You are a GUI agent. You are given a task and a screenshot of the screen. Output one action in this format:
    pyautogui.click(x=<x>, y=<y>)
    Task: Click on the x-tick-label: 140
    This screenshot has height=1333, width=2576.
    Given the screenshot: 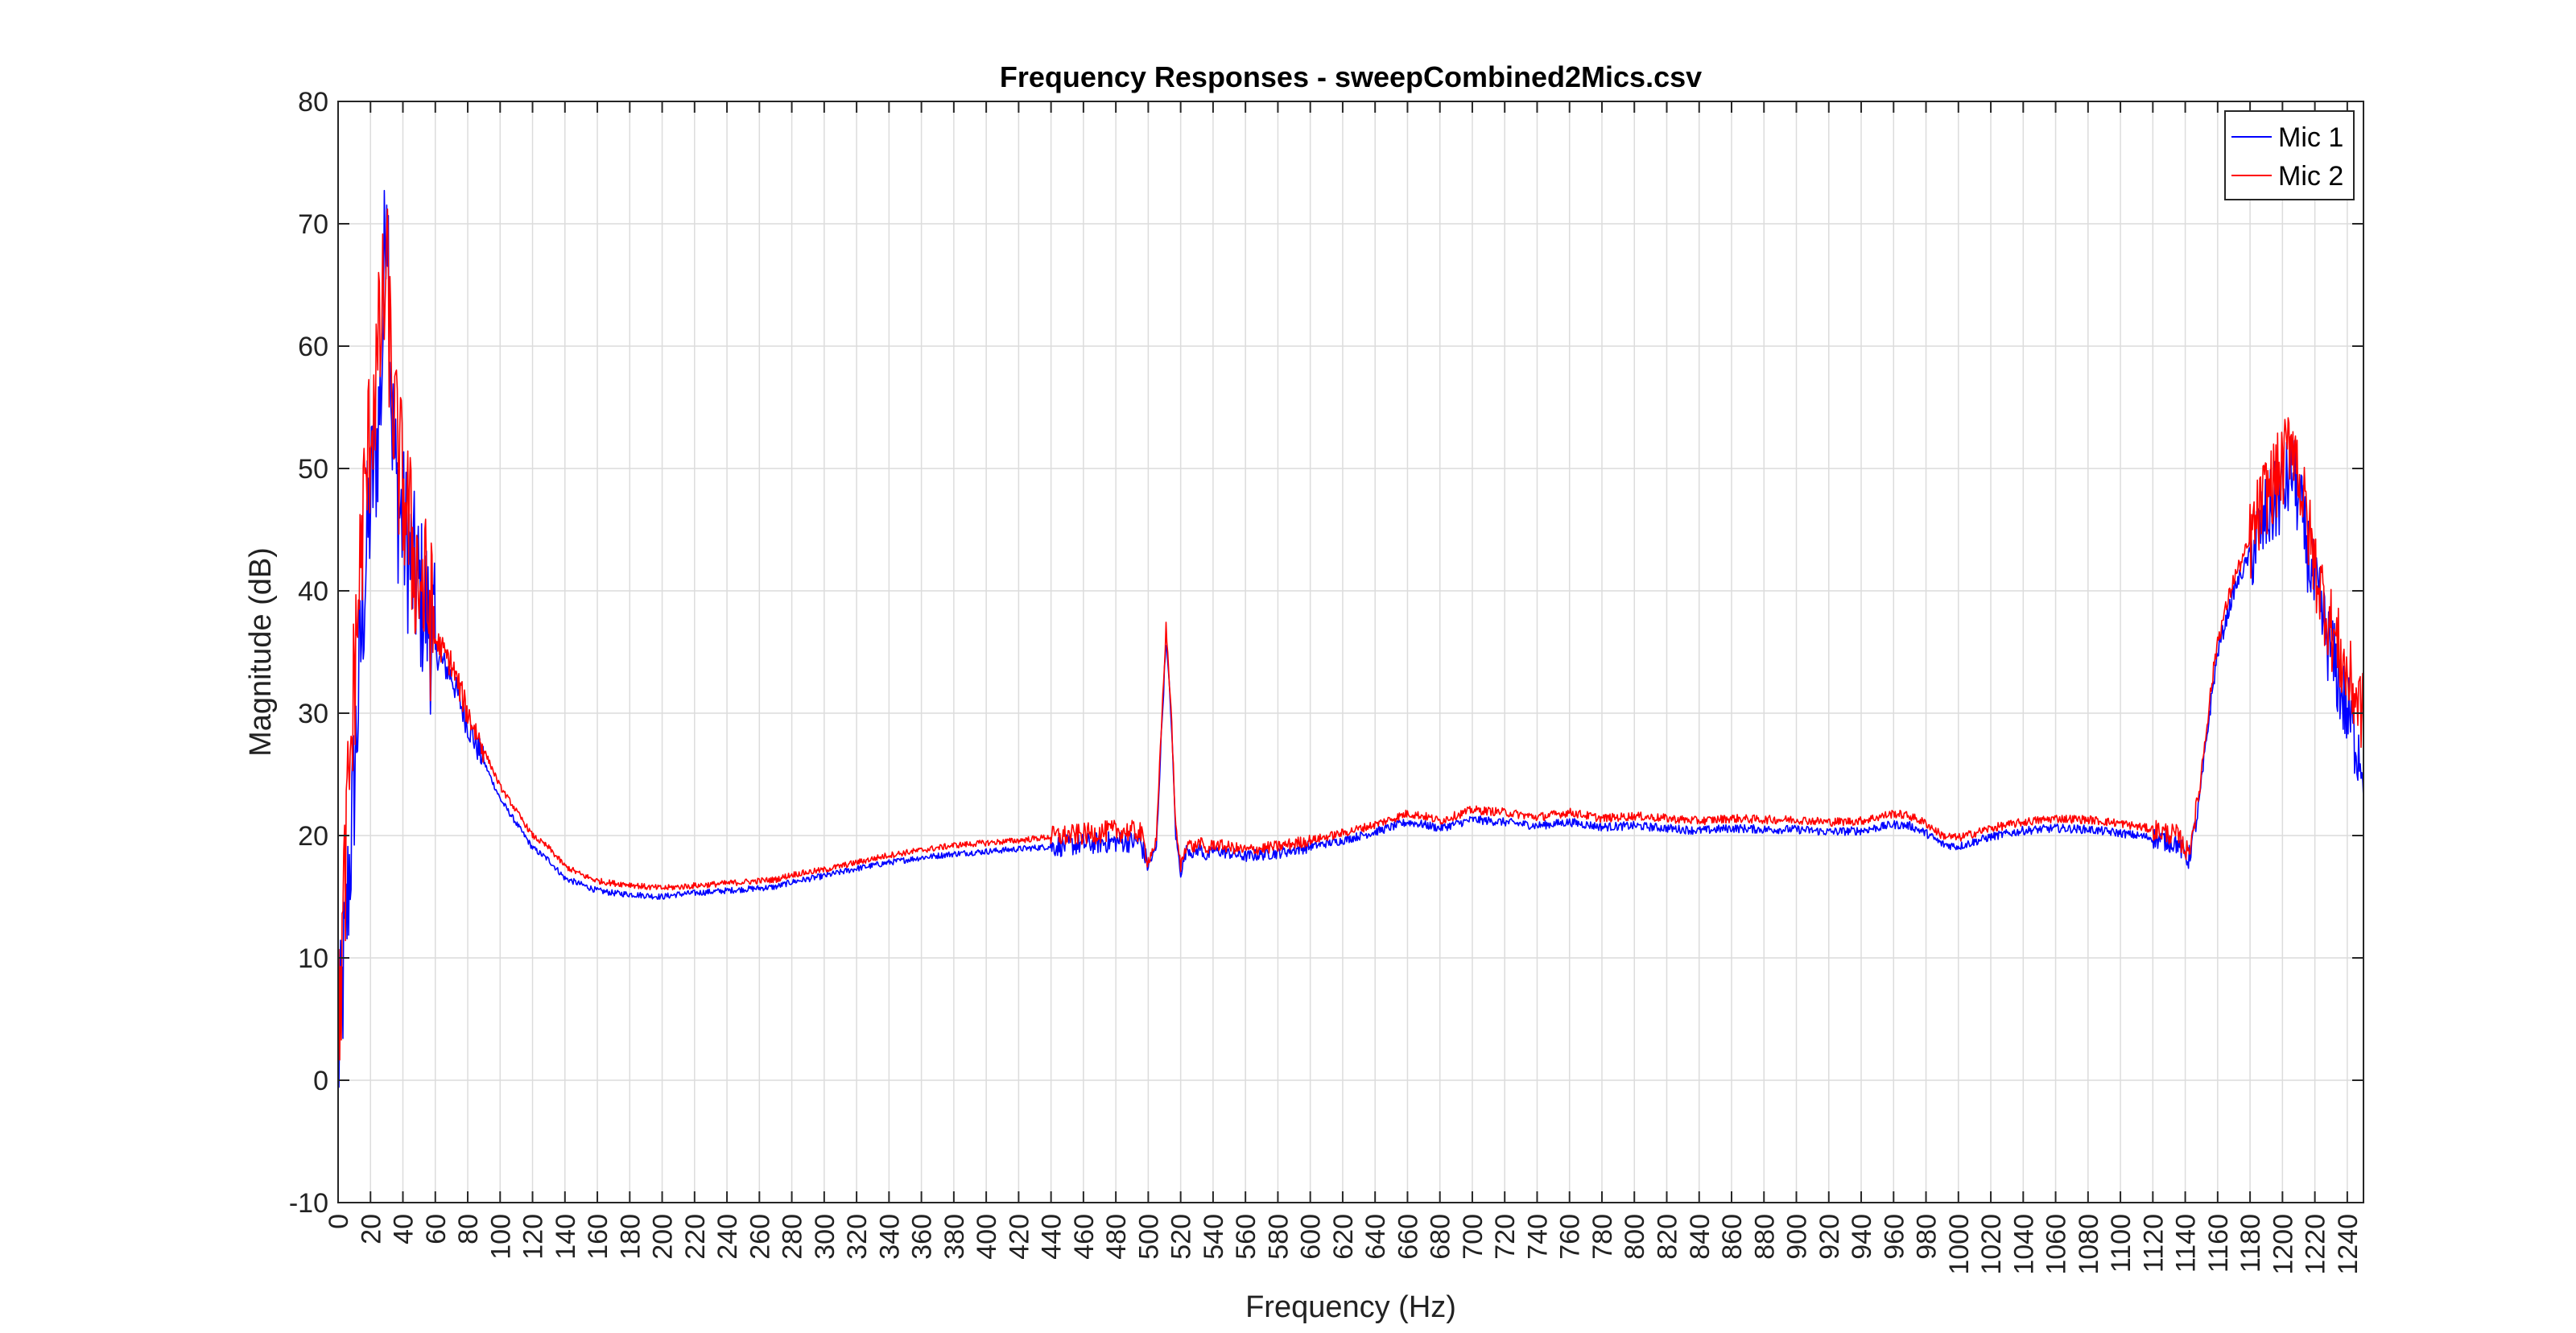 What is the action you would take?
    pyautogui.click(x=566, y=1237)
    